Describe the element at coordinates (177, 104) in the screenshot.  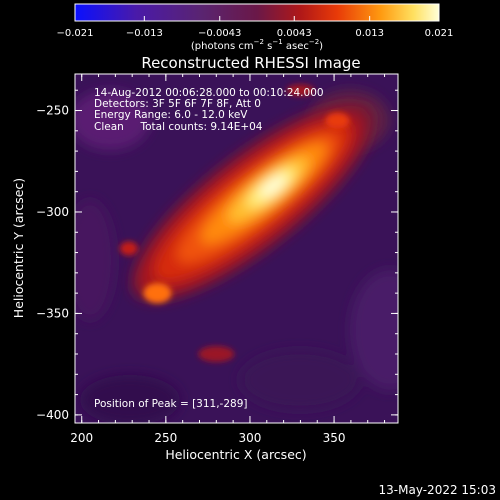
I see `annotation-detectors: Detectors: 3F 5F 6F 7F 8F, Att 0` at that location.